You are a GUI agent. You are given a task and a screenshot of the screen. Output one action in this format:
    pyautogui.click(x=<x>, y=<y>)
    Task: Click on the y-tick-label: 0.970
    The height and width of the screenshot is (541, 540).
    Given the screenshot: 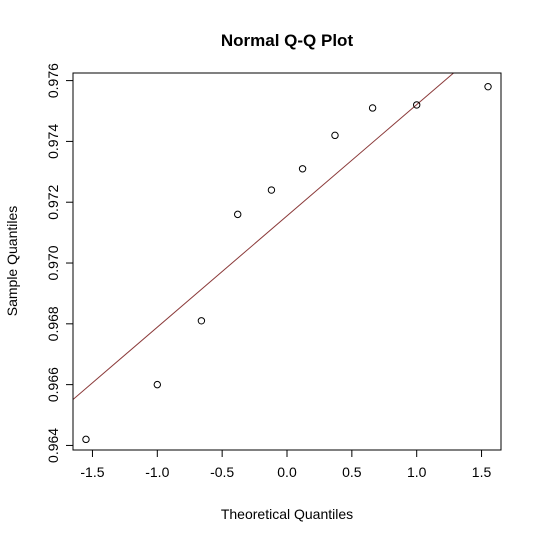 What is the action you would take?
    pyautogui.click(x=53, y=262)
    